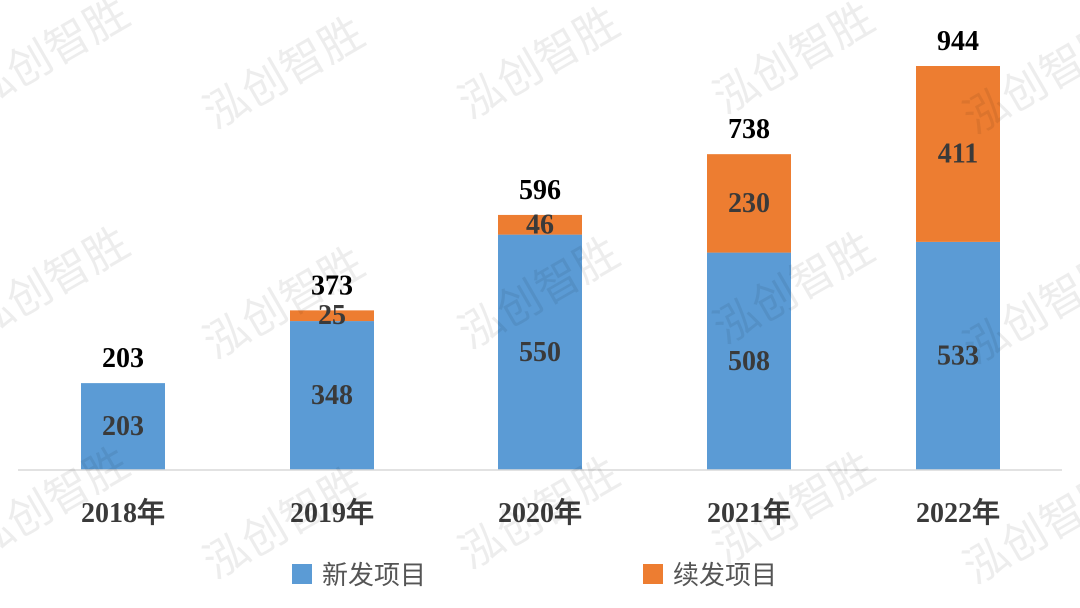 This screenshot has height=608, width=1080. I want to click on data-label: 508, so click(749, 361).